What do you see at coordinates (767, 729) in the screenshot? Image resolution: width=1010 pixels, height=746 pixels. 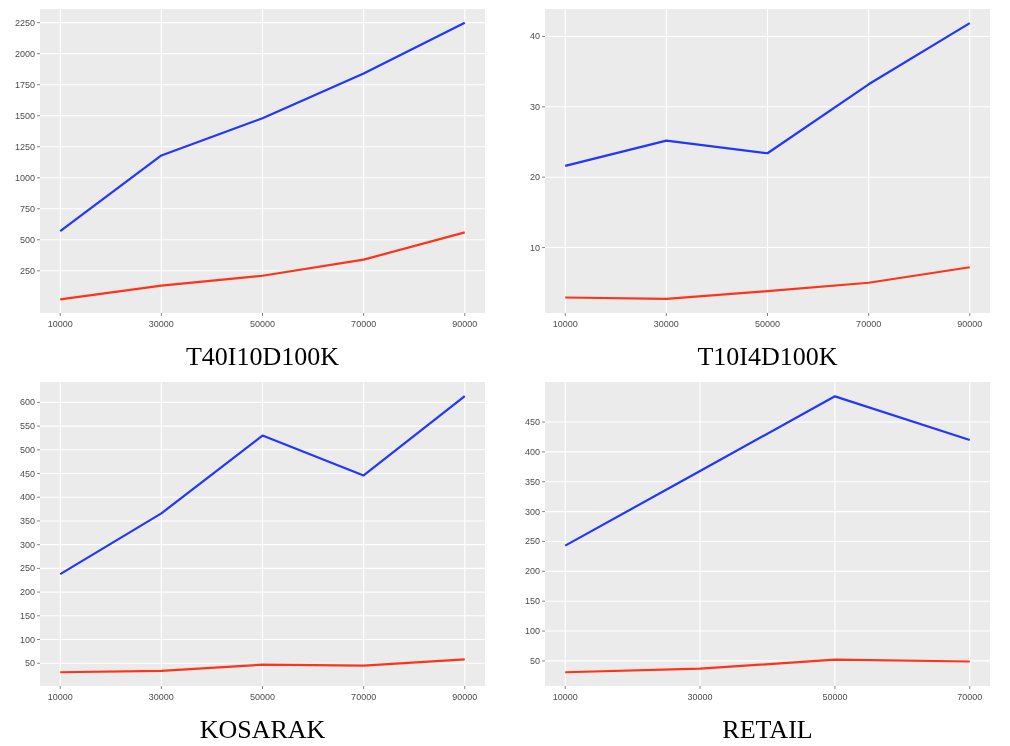 I see `text: RETAIL` at bounding box center [767, 729].